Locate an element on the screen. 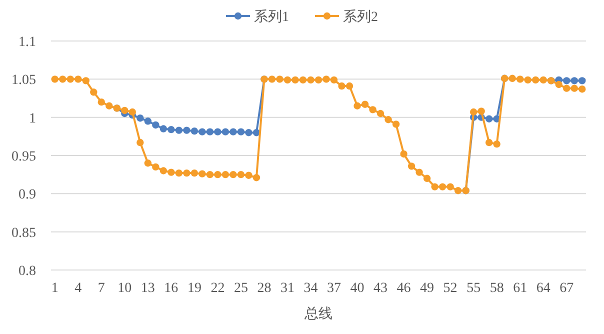 This screenshot has height=334, width=604. x-tick-label: 55 is located at coordinates (473, 288).